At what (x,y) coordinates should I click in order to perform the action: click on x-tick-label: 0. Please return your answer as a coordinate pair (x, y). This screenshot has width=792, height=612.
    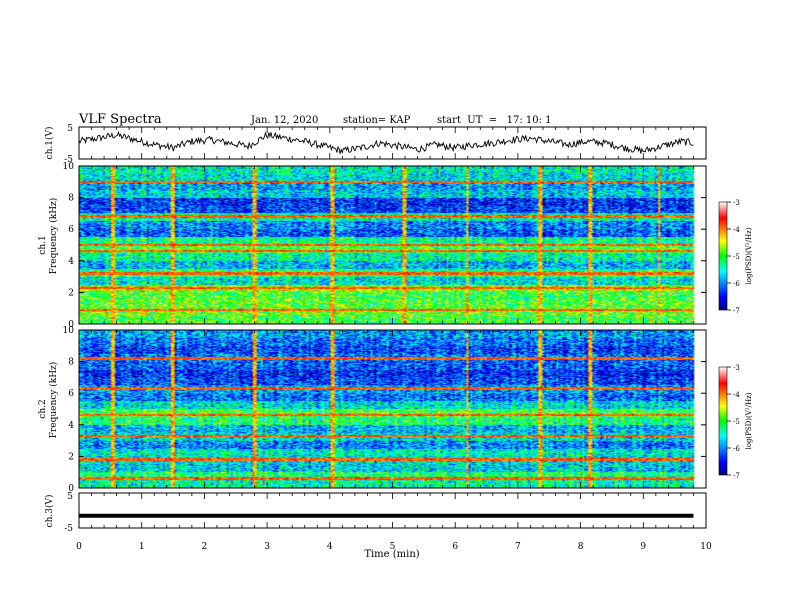
    Looking at the image, I should click on (79, 547).